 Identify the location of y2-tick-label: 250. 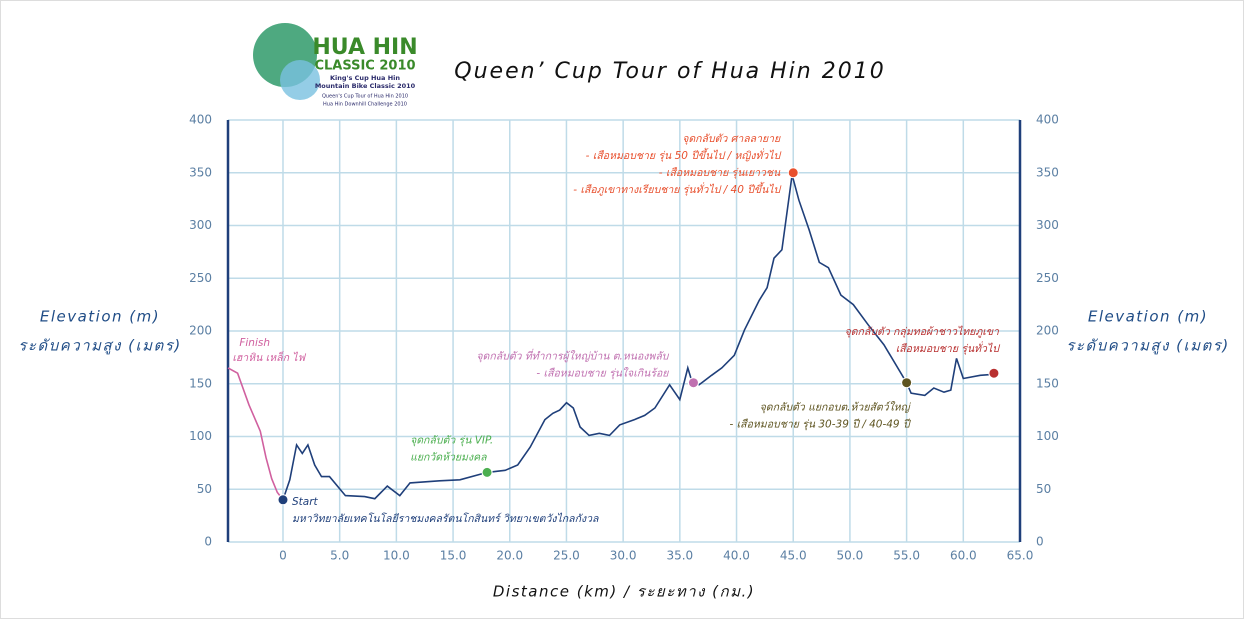
(1047, 278).